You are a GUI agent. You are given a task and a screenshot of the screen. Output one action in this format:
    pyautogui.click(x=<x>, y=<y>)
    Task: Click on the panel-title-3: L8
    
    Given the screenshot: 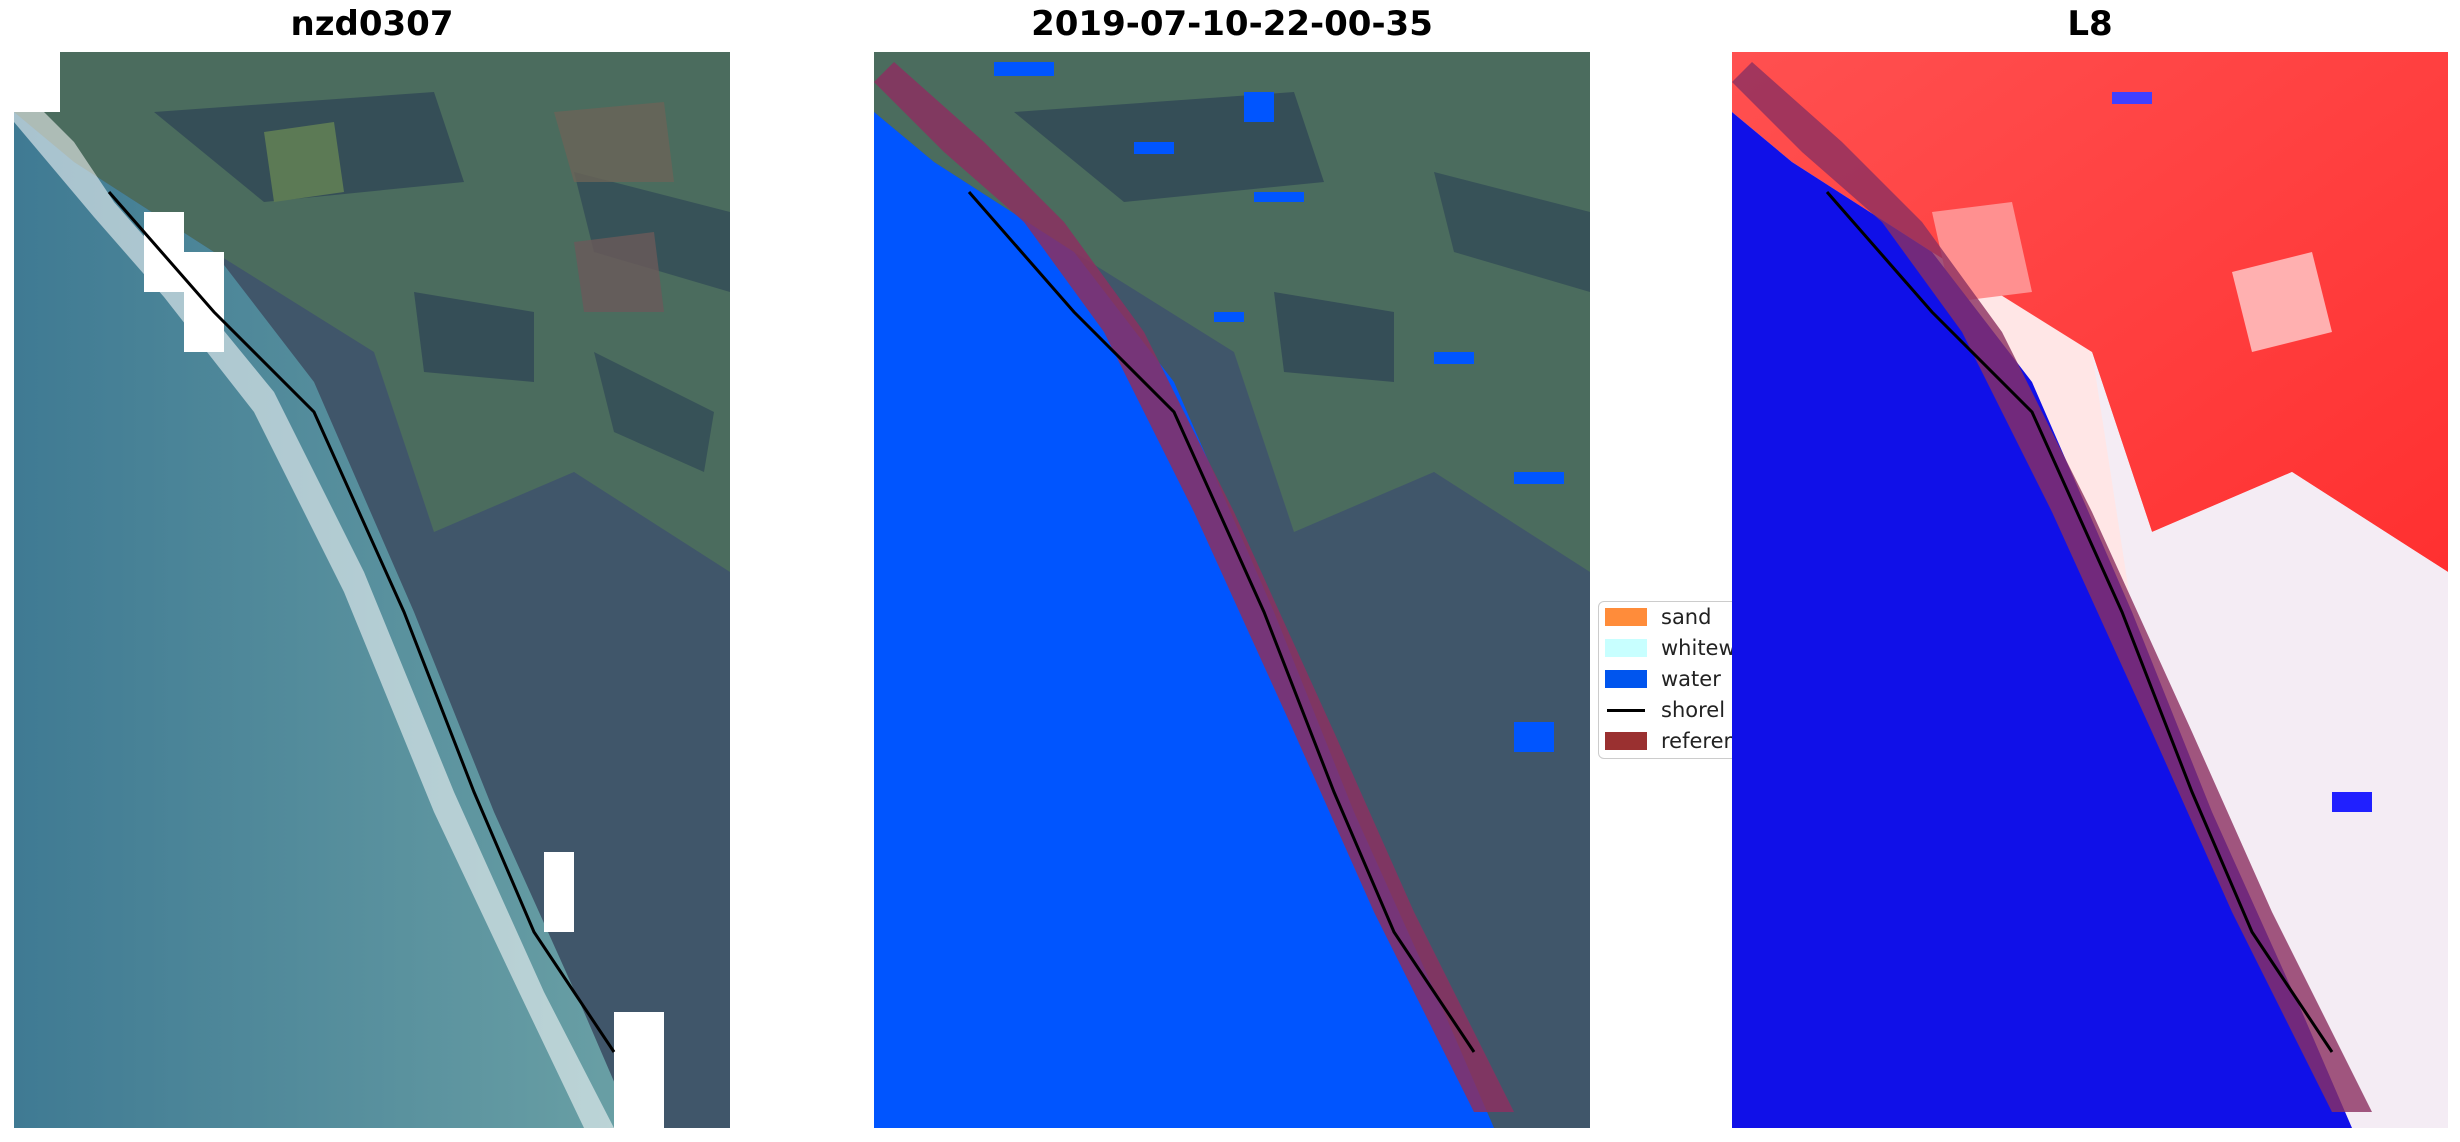 What is the action you would take?
    pyautogui.click(x=2090, y=24)
    